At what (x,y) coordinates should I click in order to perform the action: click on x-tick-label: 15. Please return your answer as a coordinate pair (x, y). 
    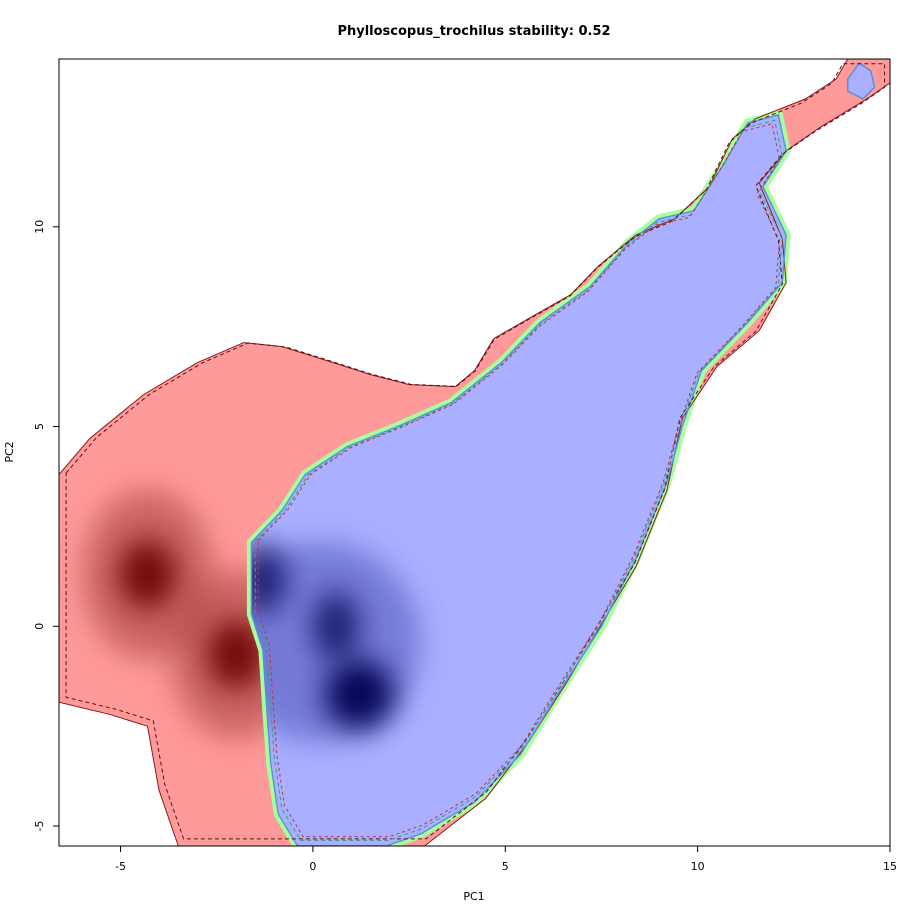
    Looking at the image, I should click on (890, 866).